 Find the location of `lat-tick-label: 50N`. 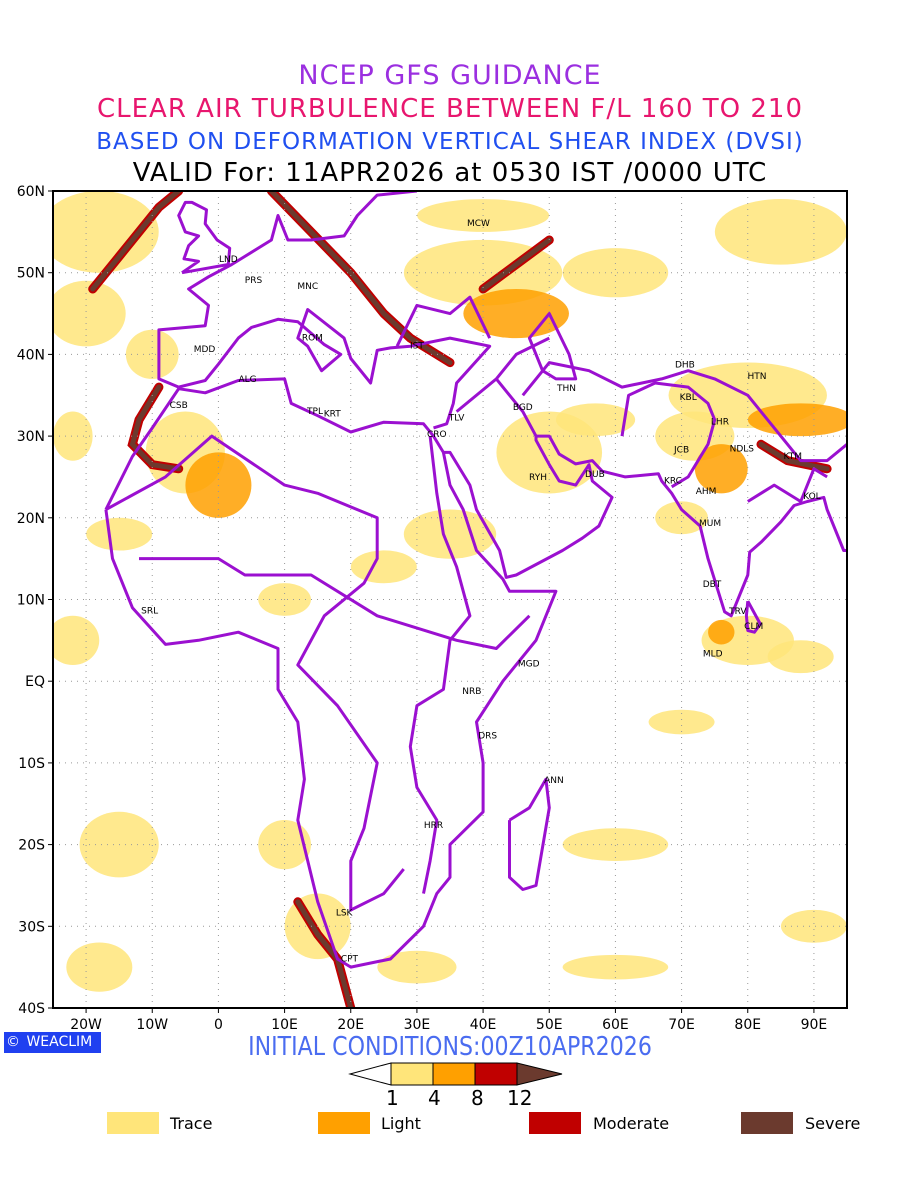

lat-tick-label: 50N is located at coordinates (31, 274).